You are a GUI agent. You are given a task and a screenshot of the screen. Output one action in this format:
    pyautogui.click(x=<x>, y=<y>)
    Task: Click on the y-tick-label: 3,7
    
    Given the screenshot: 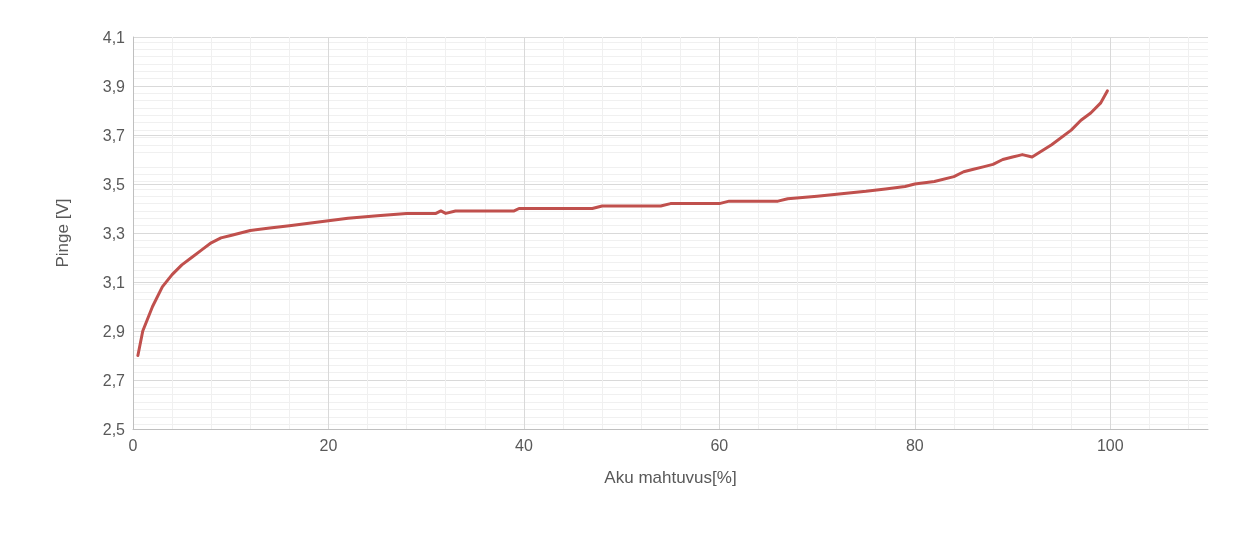 What is the action you would take?
    pyautogui.click(x=114, y=135)
    